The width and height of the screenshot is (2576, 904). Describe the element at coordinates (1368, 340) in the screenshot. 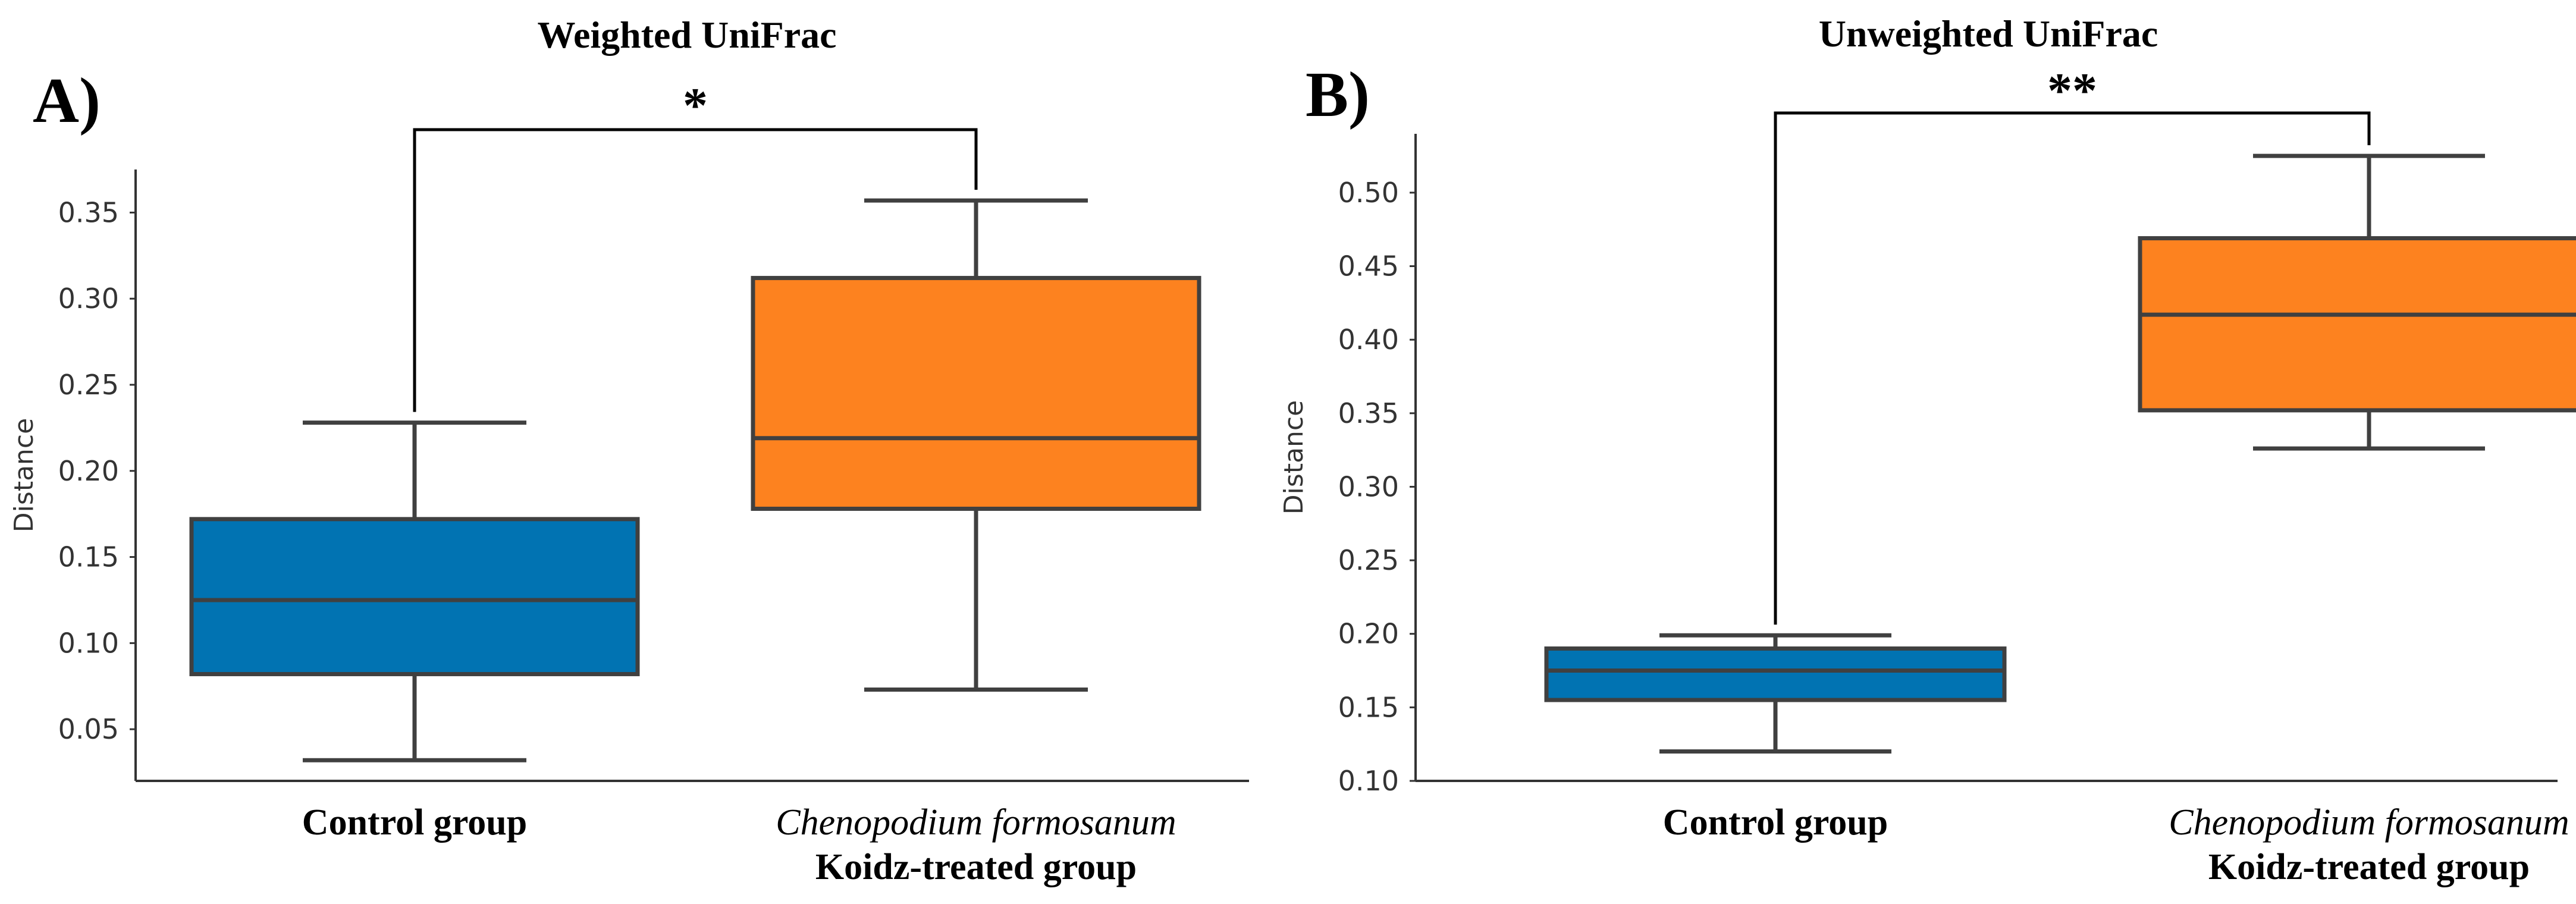

I see `y-tick-label: 0.40` at that location.